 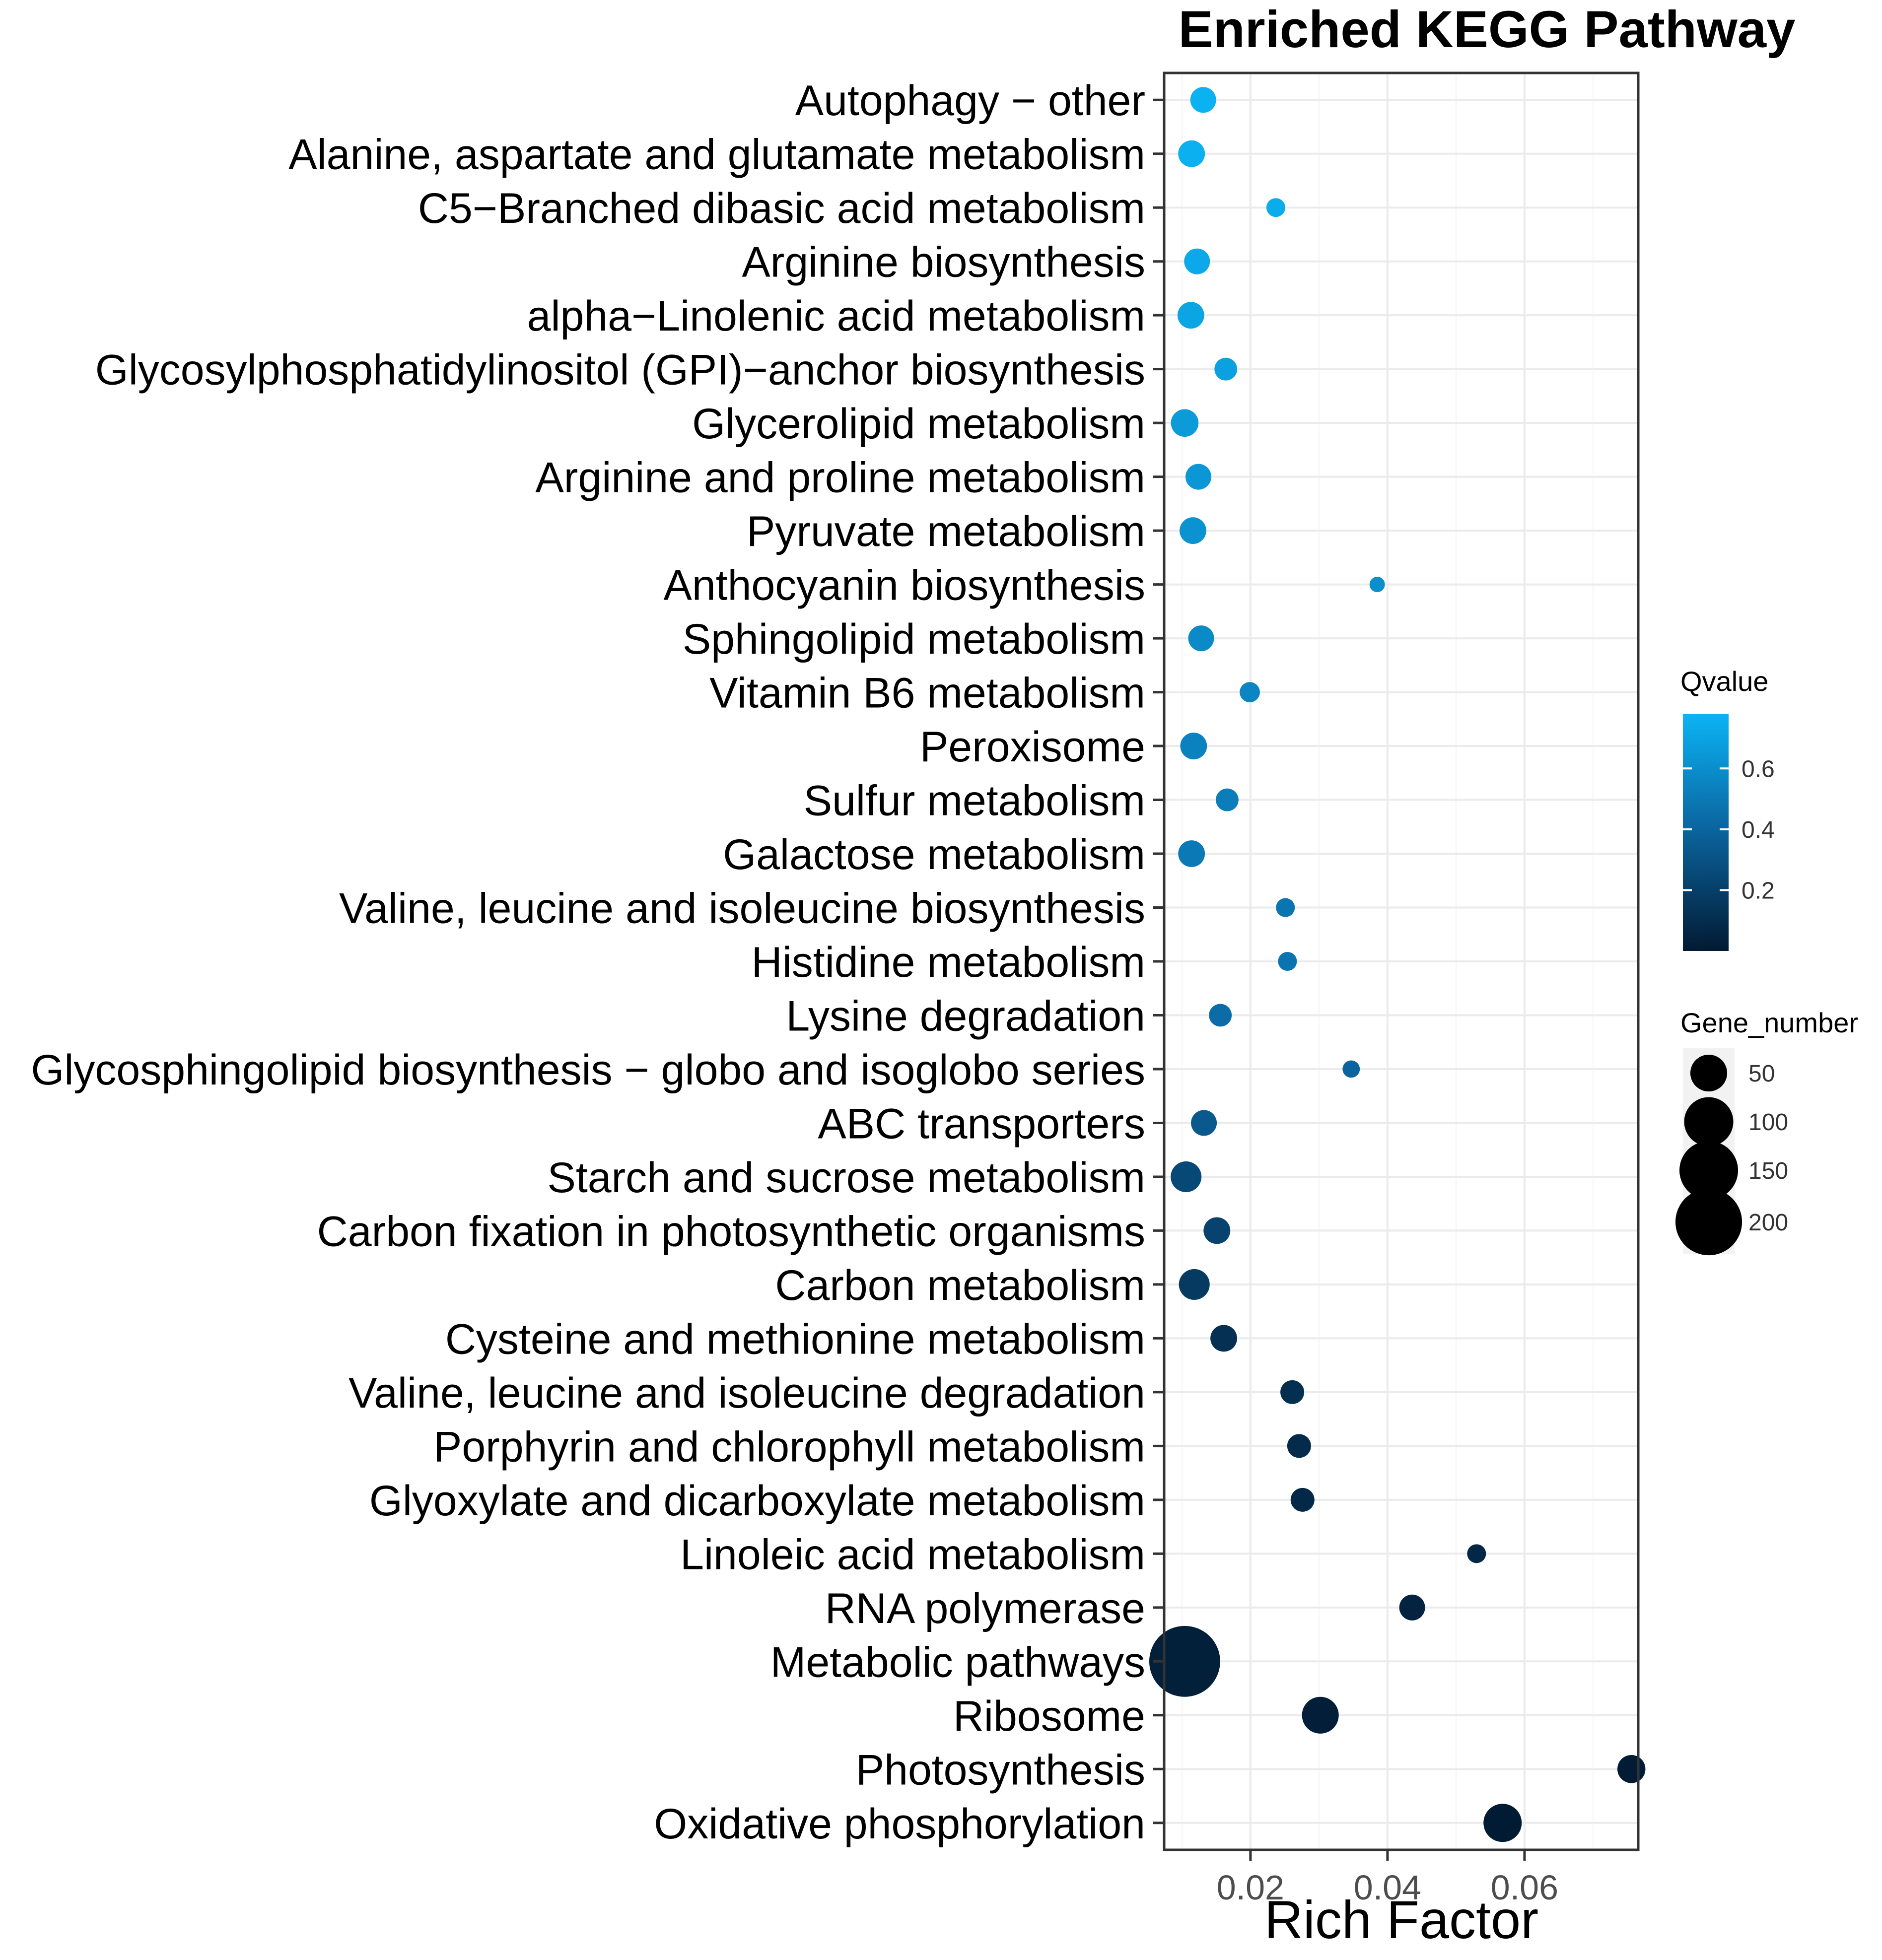 What do you see at coordinates (1769, 1022) in the screenshot?
I see `gene-number-legend-title: Gene_number` at bounding box center [1769, 1022].